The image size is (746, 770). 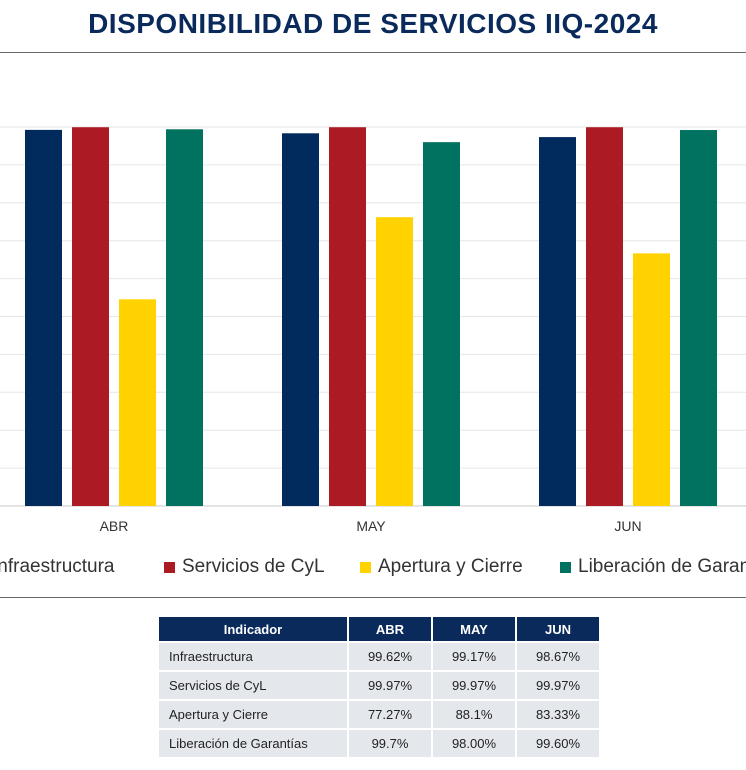 What do you see at coordinates (558, 629) in the screenshot?
I see `table-header: JUN` at bounding box center [558, 629].